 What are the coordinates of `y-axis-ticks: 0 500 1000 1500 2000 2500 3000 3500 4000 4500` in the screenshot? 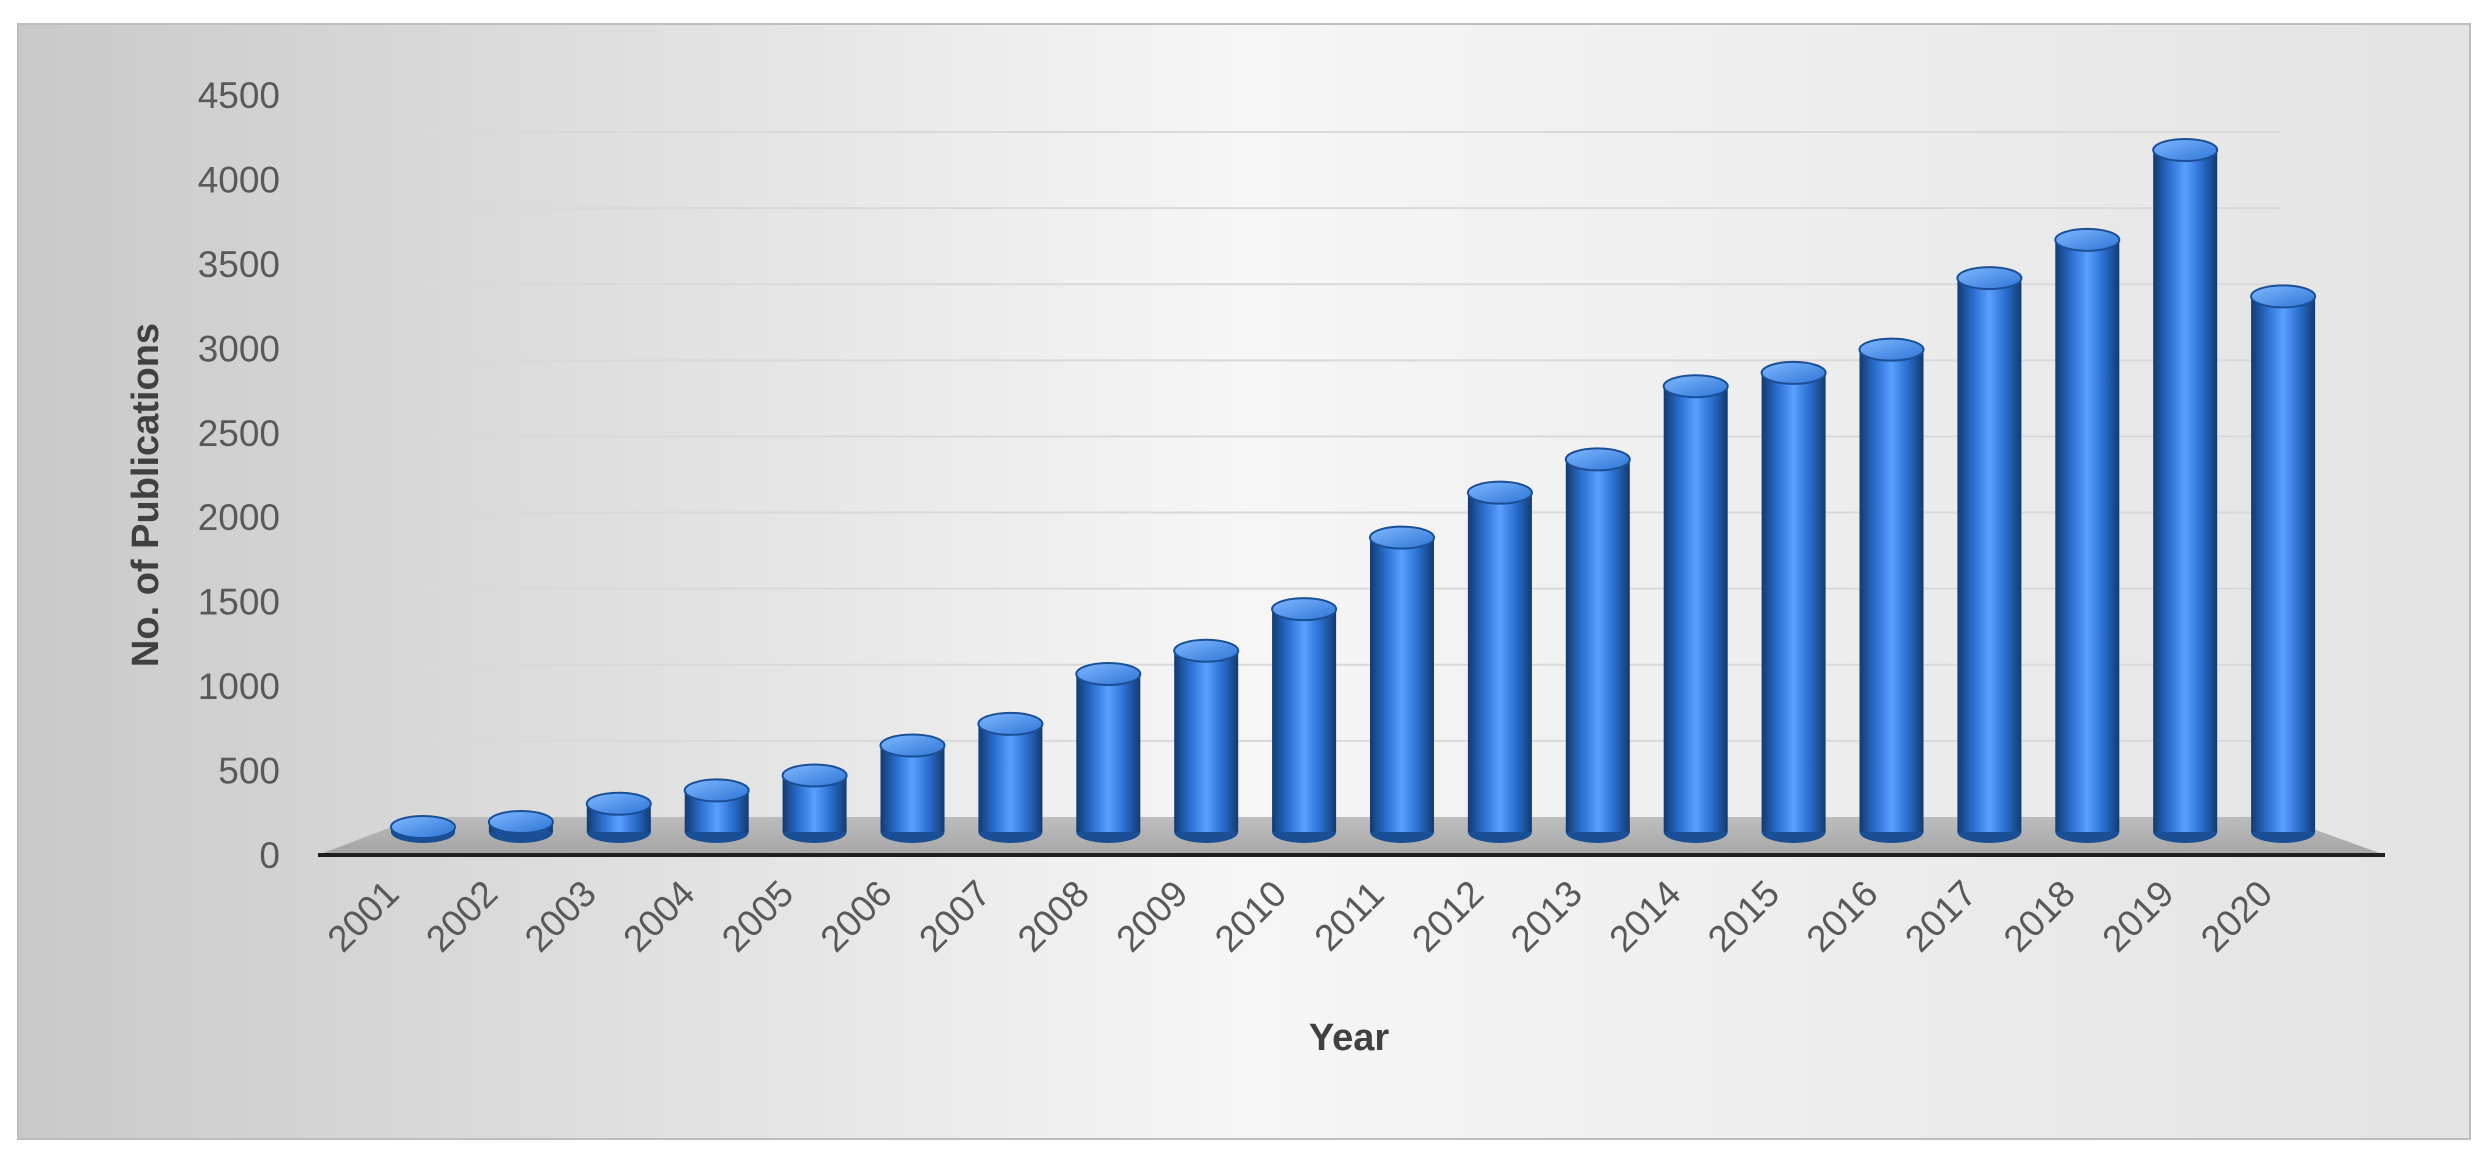 It's located at (239, 475).